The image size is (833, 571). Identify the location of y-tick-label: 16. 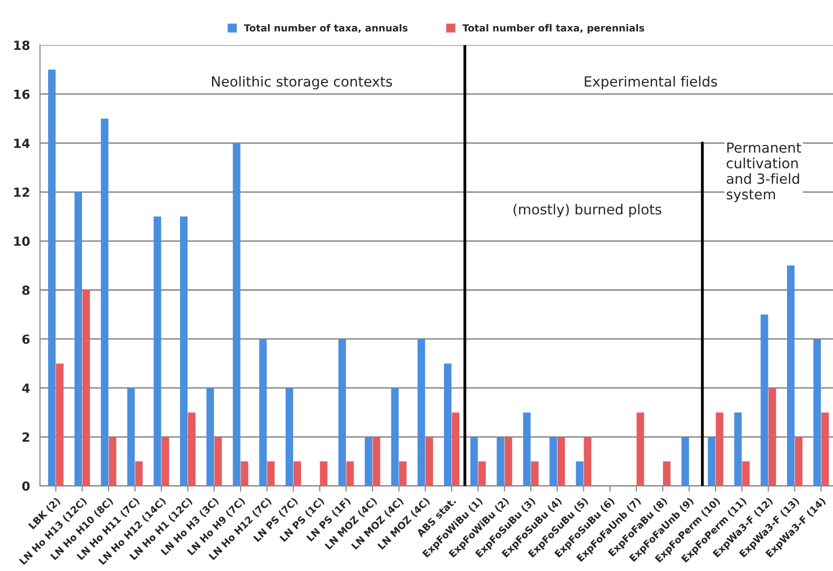
(22, 95).